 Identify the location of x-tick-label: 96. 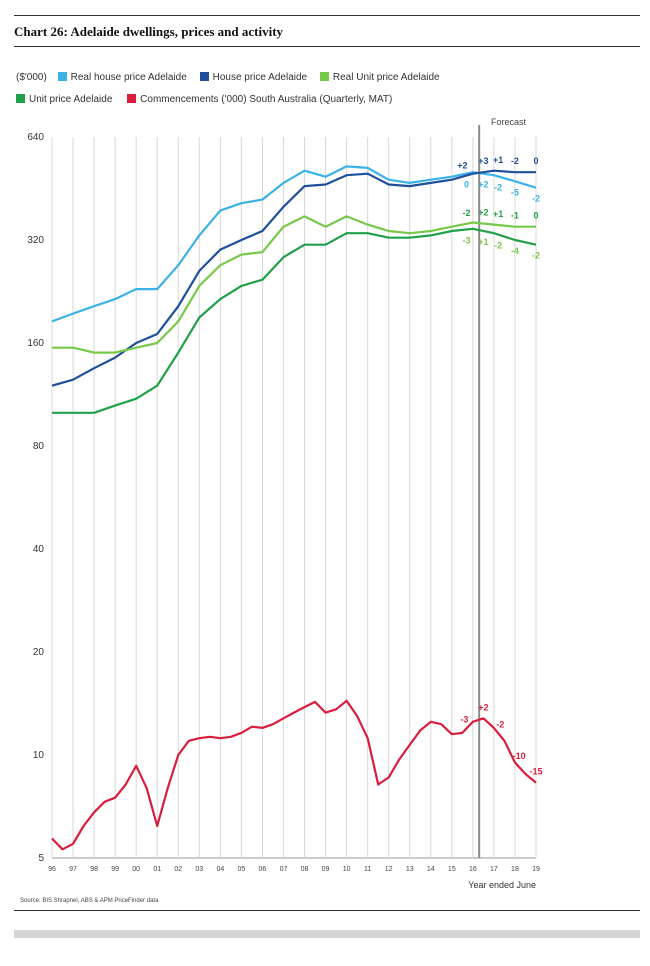
(52, 869).